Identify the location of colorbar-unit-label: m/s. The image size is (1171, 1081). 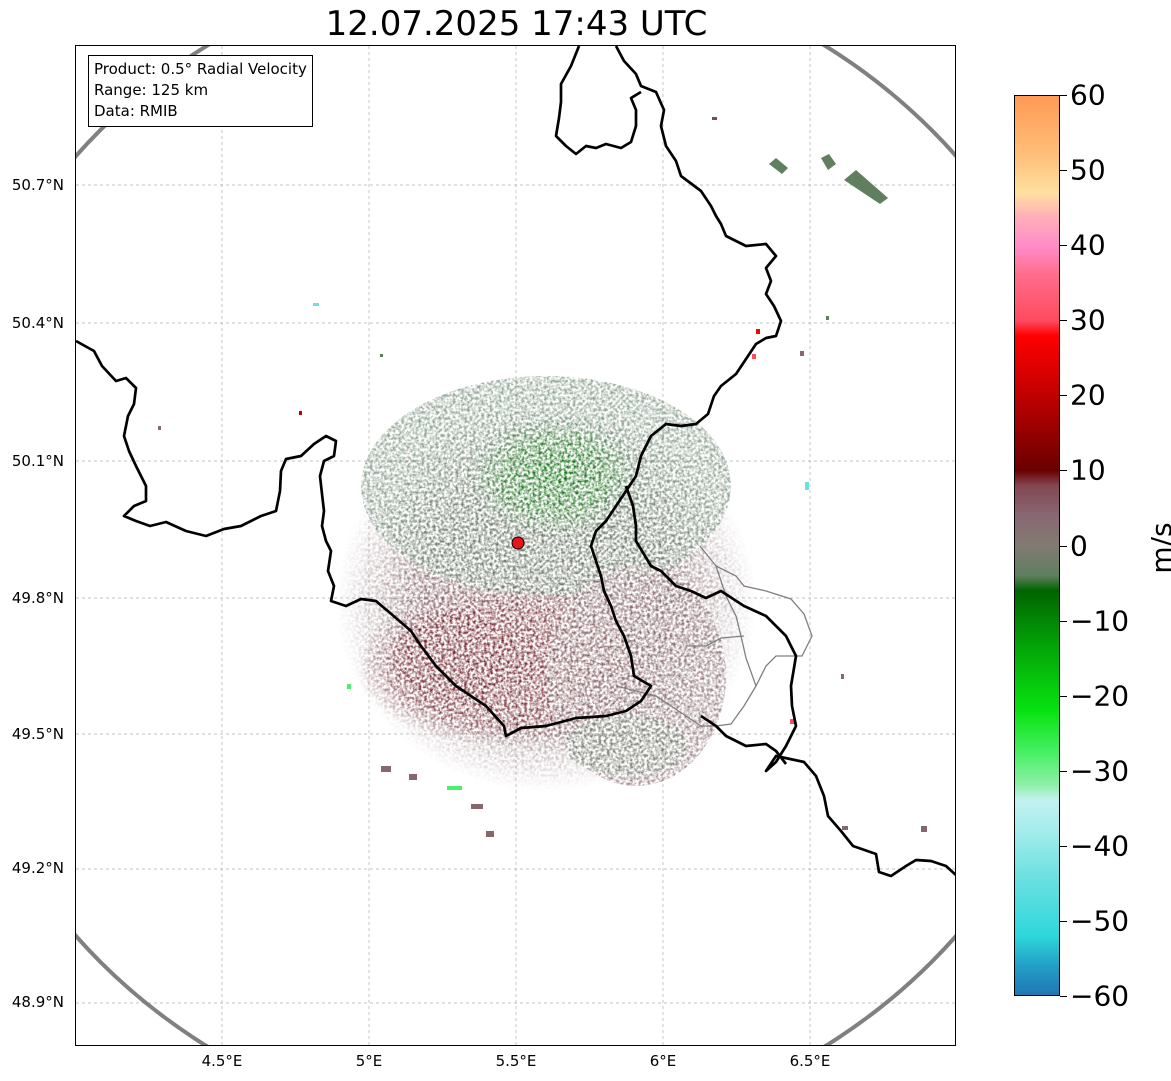
(1158, 548).